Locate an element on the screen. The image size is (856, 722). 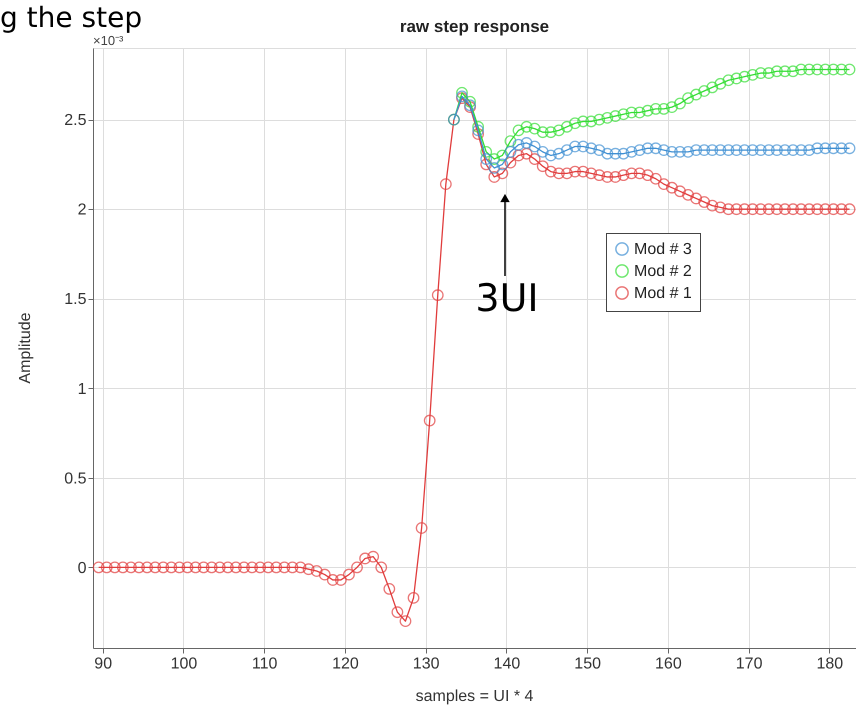
y-tick-label: 2 is located at coordinates (82, 210).